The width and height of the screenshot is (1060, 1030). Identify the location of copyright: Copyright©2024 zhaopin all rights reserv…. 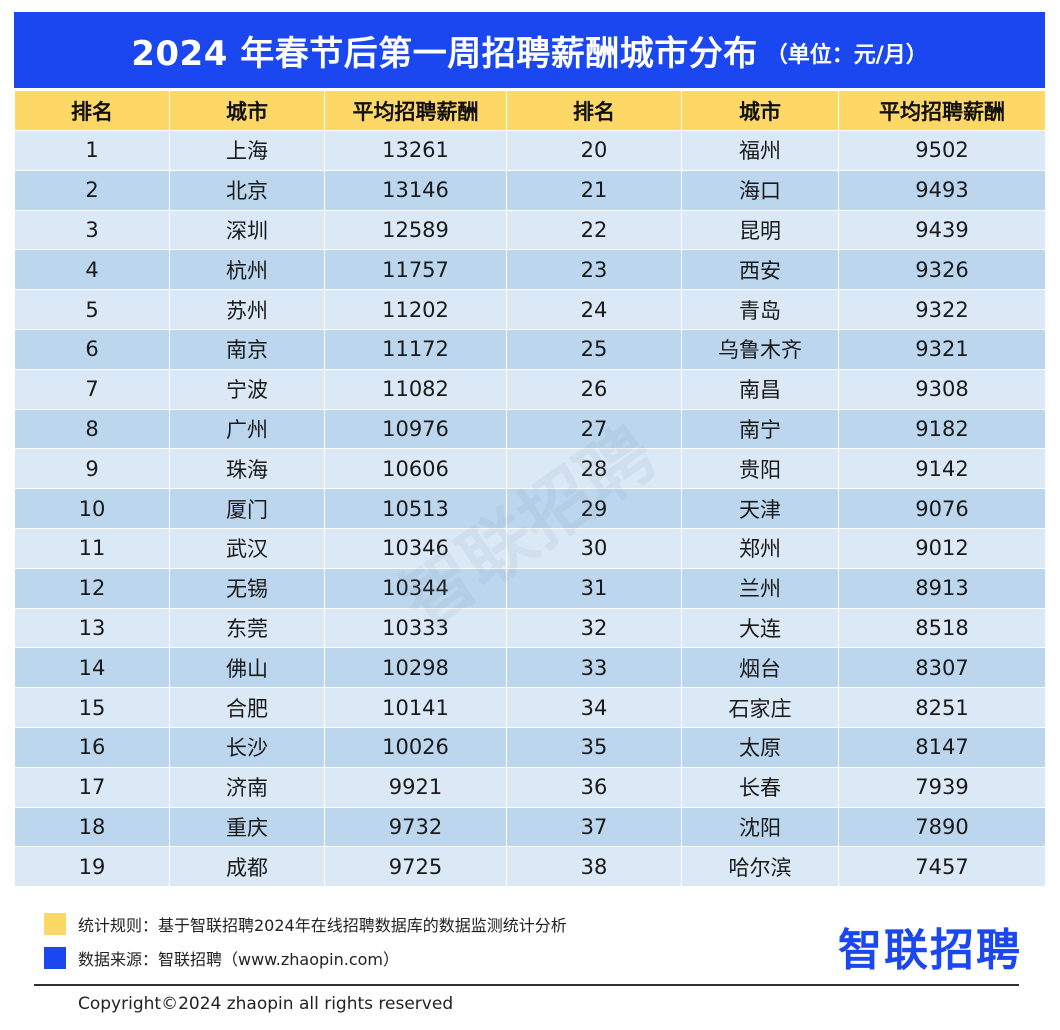
(266, 1004).